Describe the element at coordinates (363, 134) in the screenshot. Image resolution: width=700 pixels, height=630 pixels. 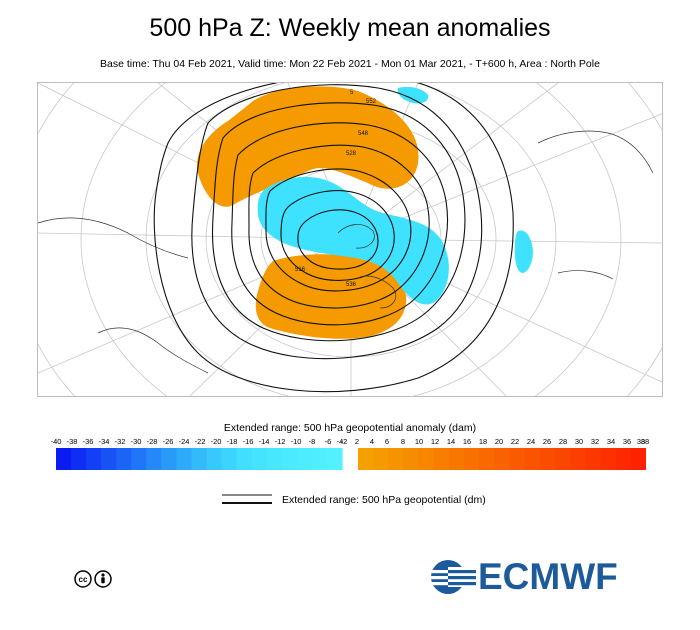
I see `contour-label: 548` at that location.